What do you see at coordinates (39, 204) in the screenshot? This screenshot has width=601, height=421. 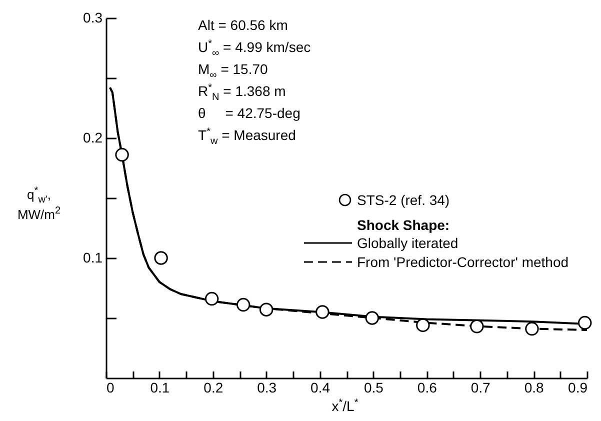 I see `y-axis-title: q$^{*}$$_{w'}$, MW/m$^{2}$` at bounding box center [39, 204].